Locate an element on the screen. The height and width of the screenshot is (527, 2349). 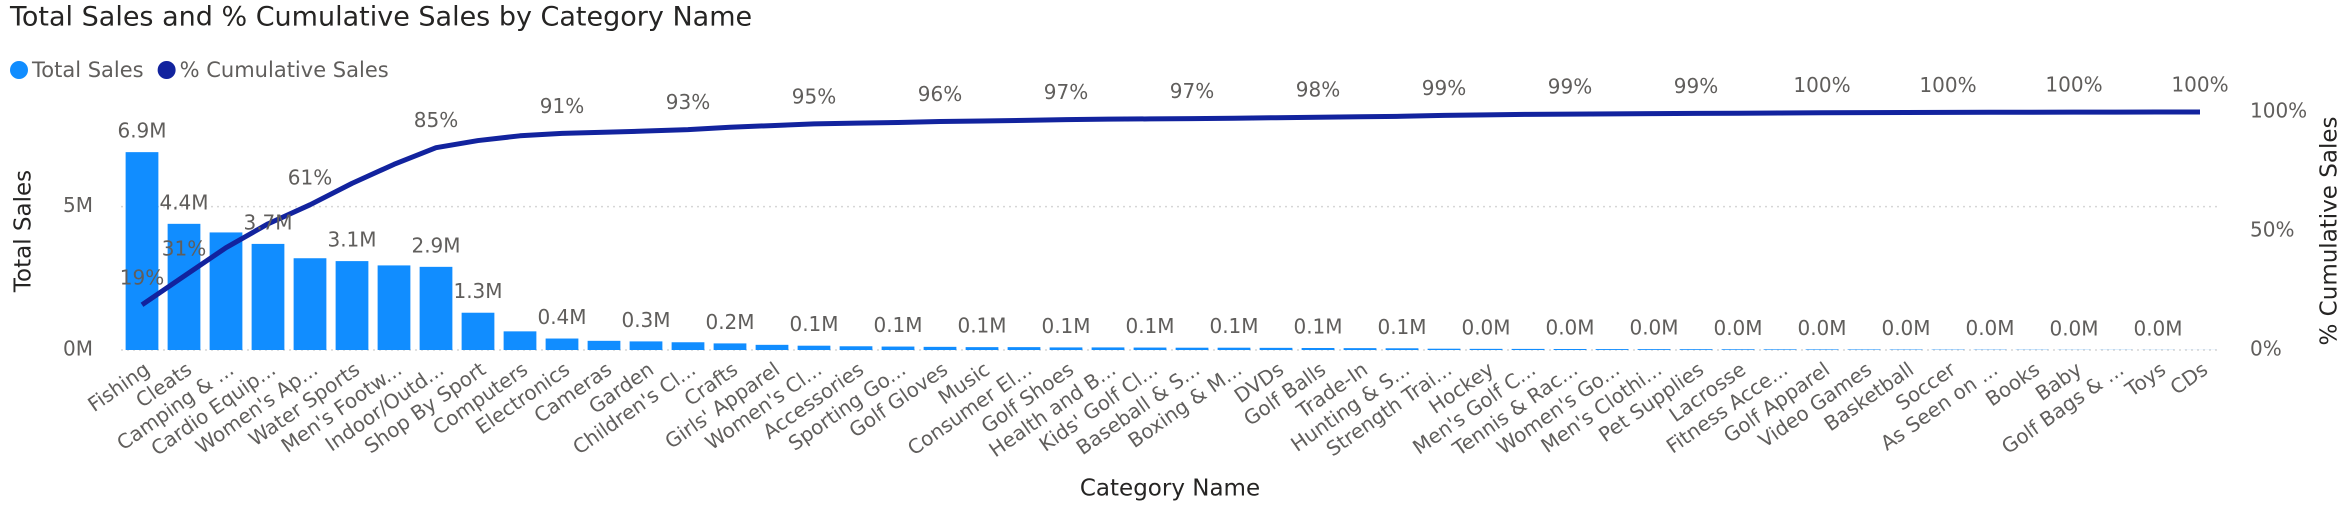
data-label: 61% is located at coordinates (310, 177).